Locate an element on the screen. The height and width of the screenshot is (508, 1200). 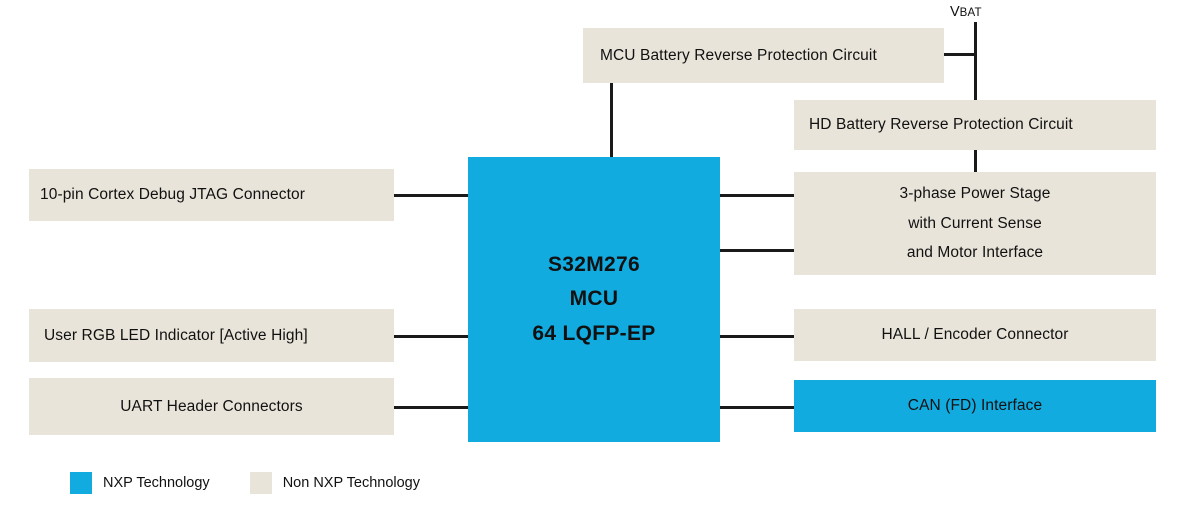
wire-jtag-to-mcu is located at coordinates (432, 195).